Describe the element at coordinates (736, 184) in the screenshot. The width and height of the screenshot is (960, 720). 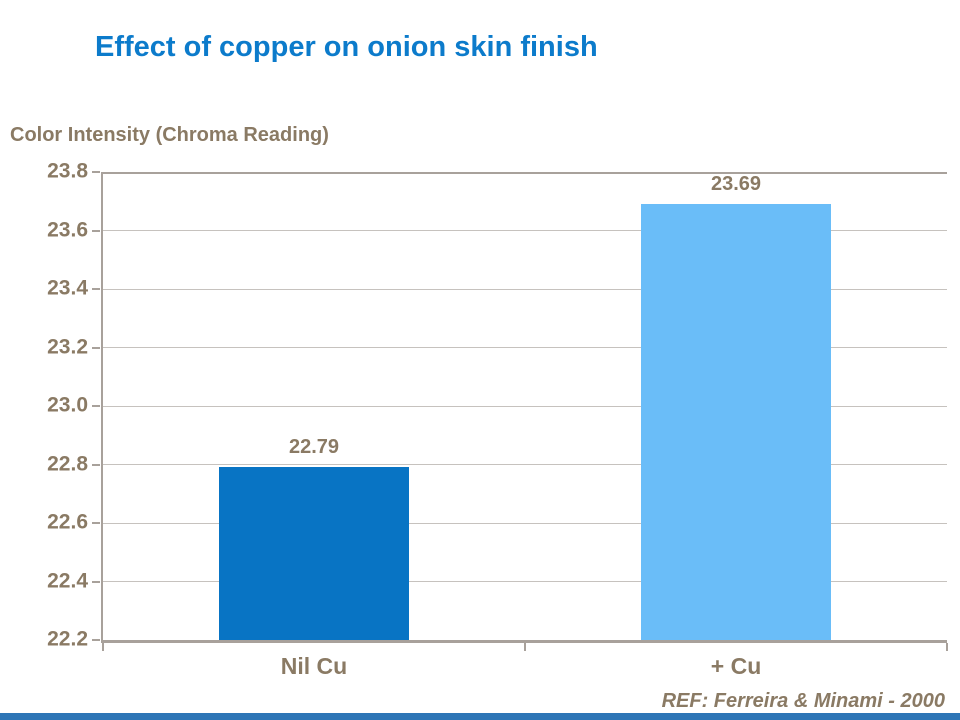
I see `bar-value-label: 23.69` at that location.